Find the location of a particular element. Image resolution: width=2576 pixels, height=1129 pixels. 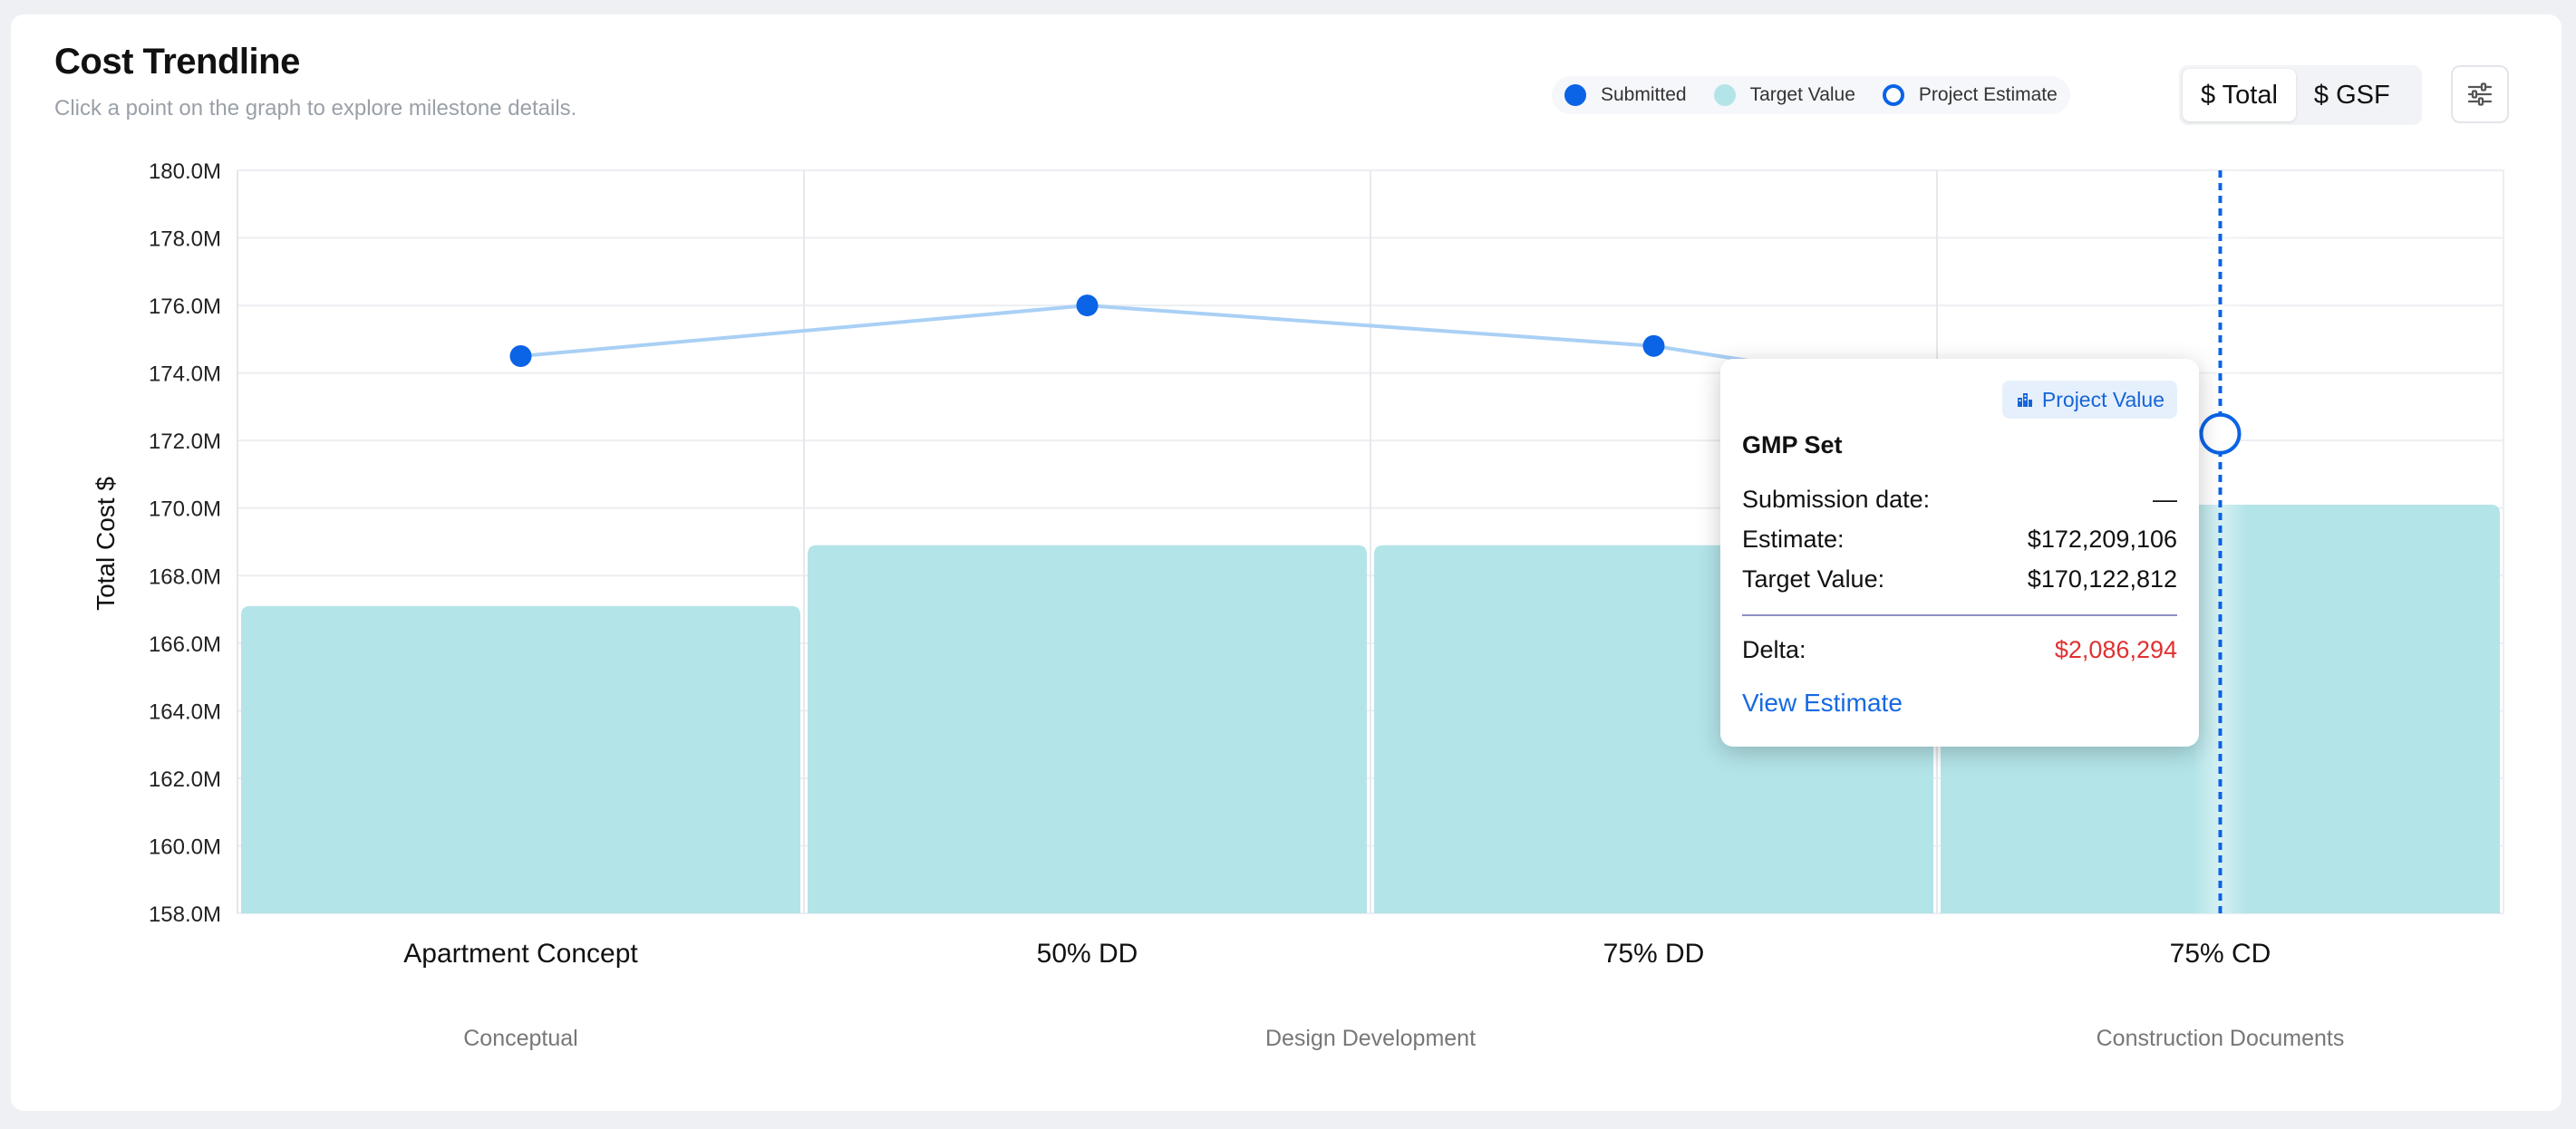

tooltip-row-submission-date: Submission date: — is located at coordinates (1959, 500).